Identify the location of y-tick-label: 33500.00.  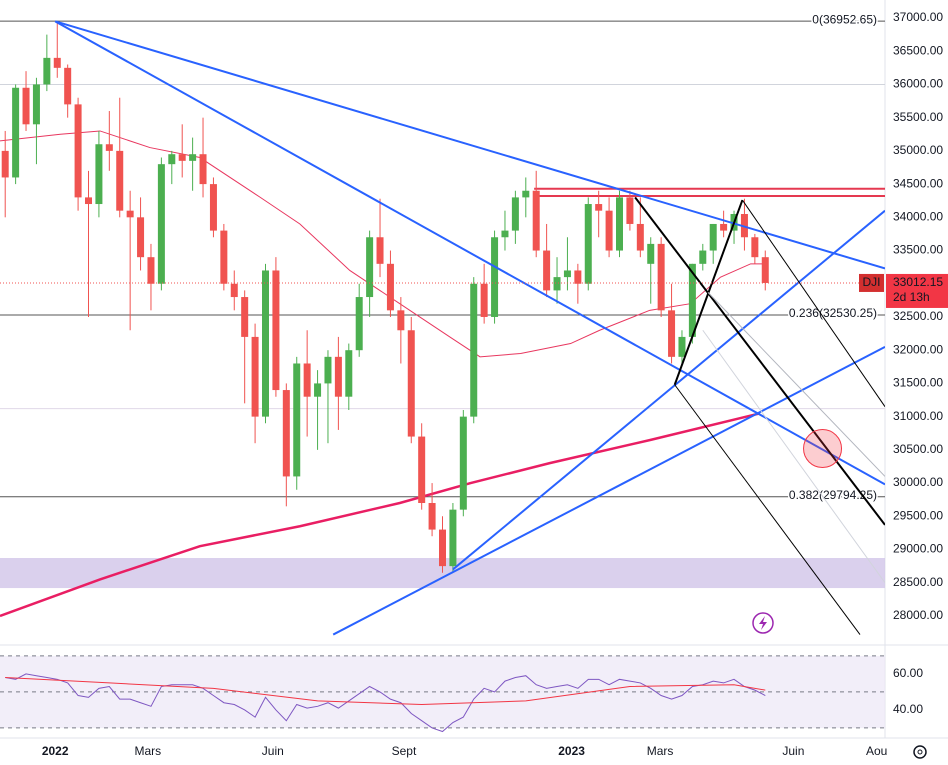
(918, 250).